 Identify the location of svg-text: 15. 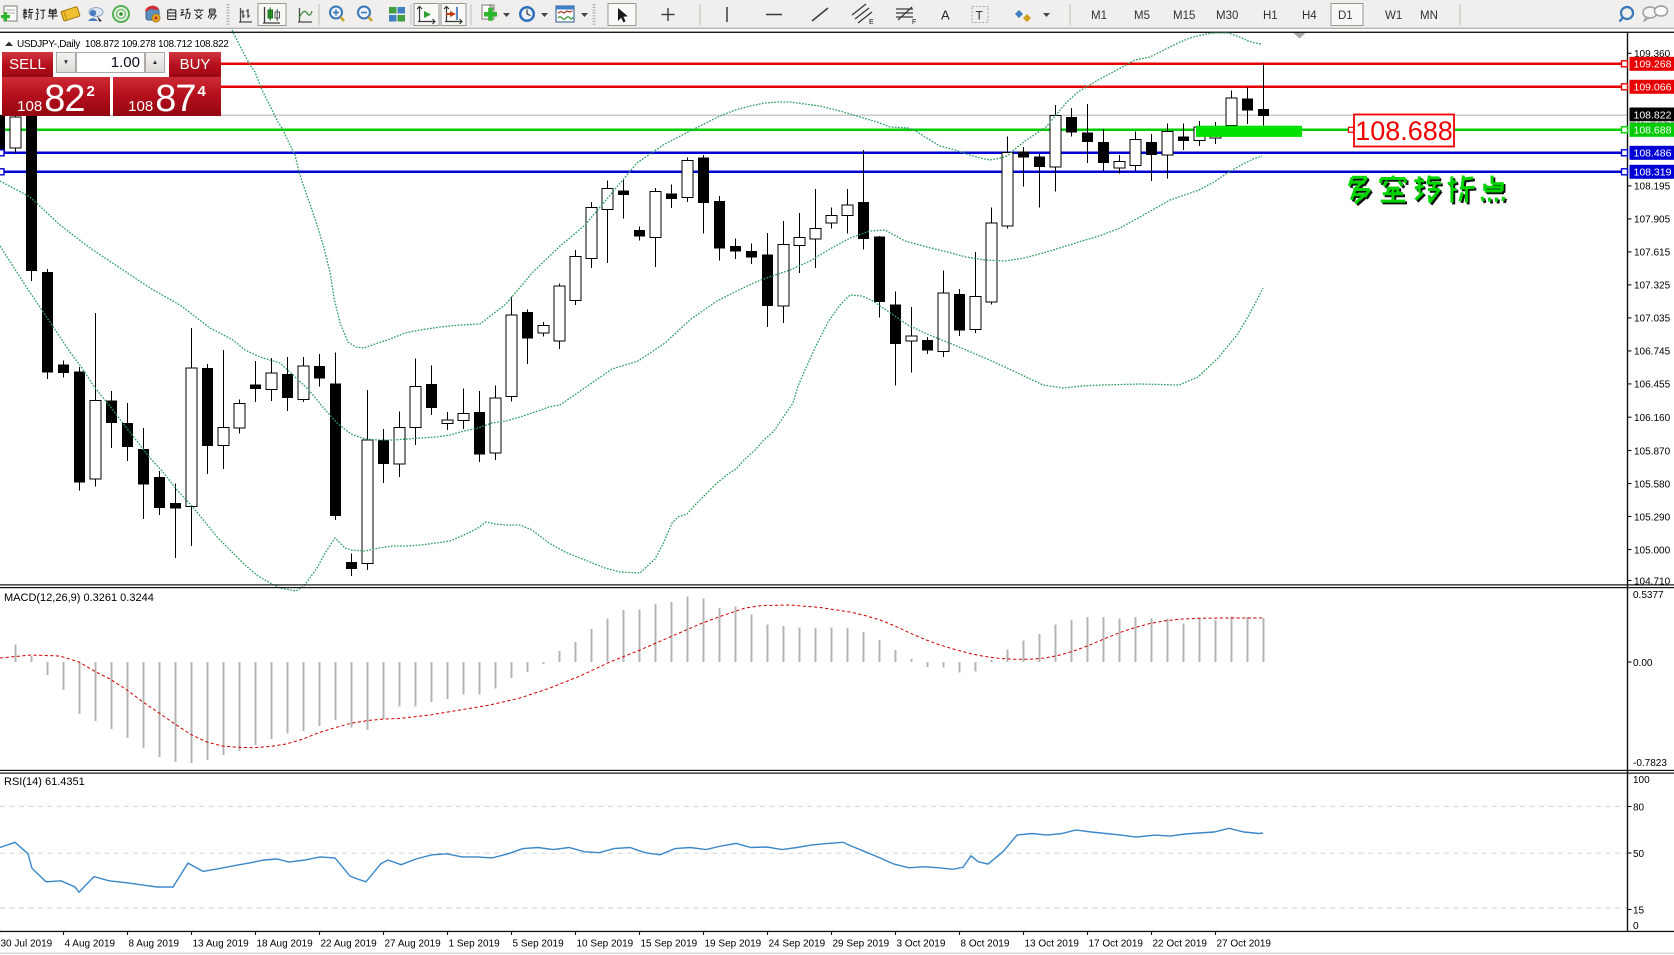
(1639, 910).